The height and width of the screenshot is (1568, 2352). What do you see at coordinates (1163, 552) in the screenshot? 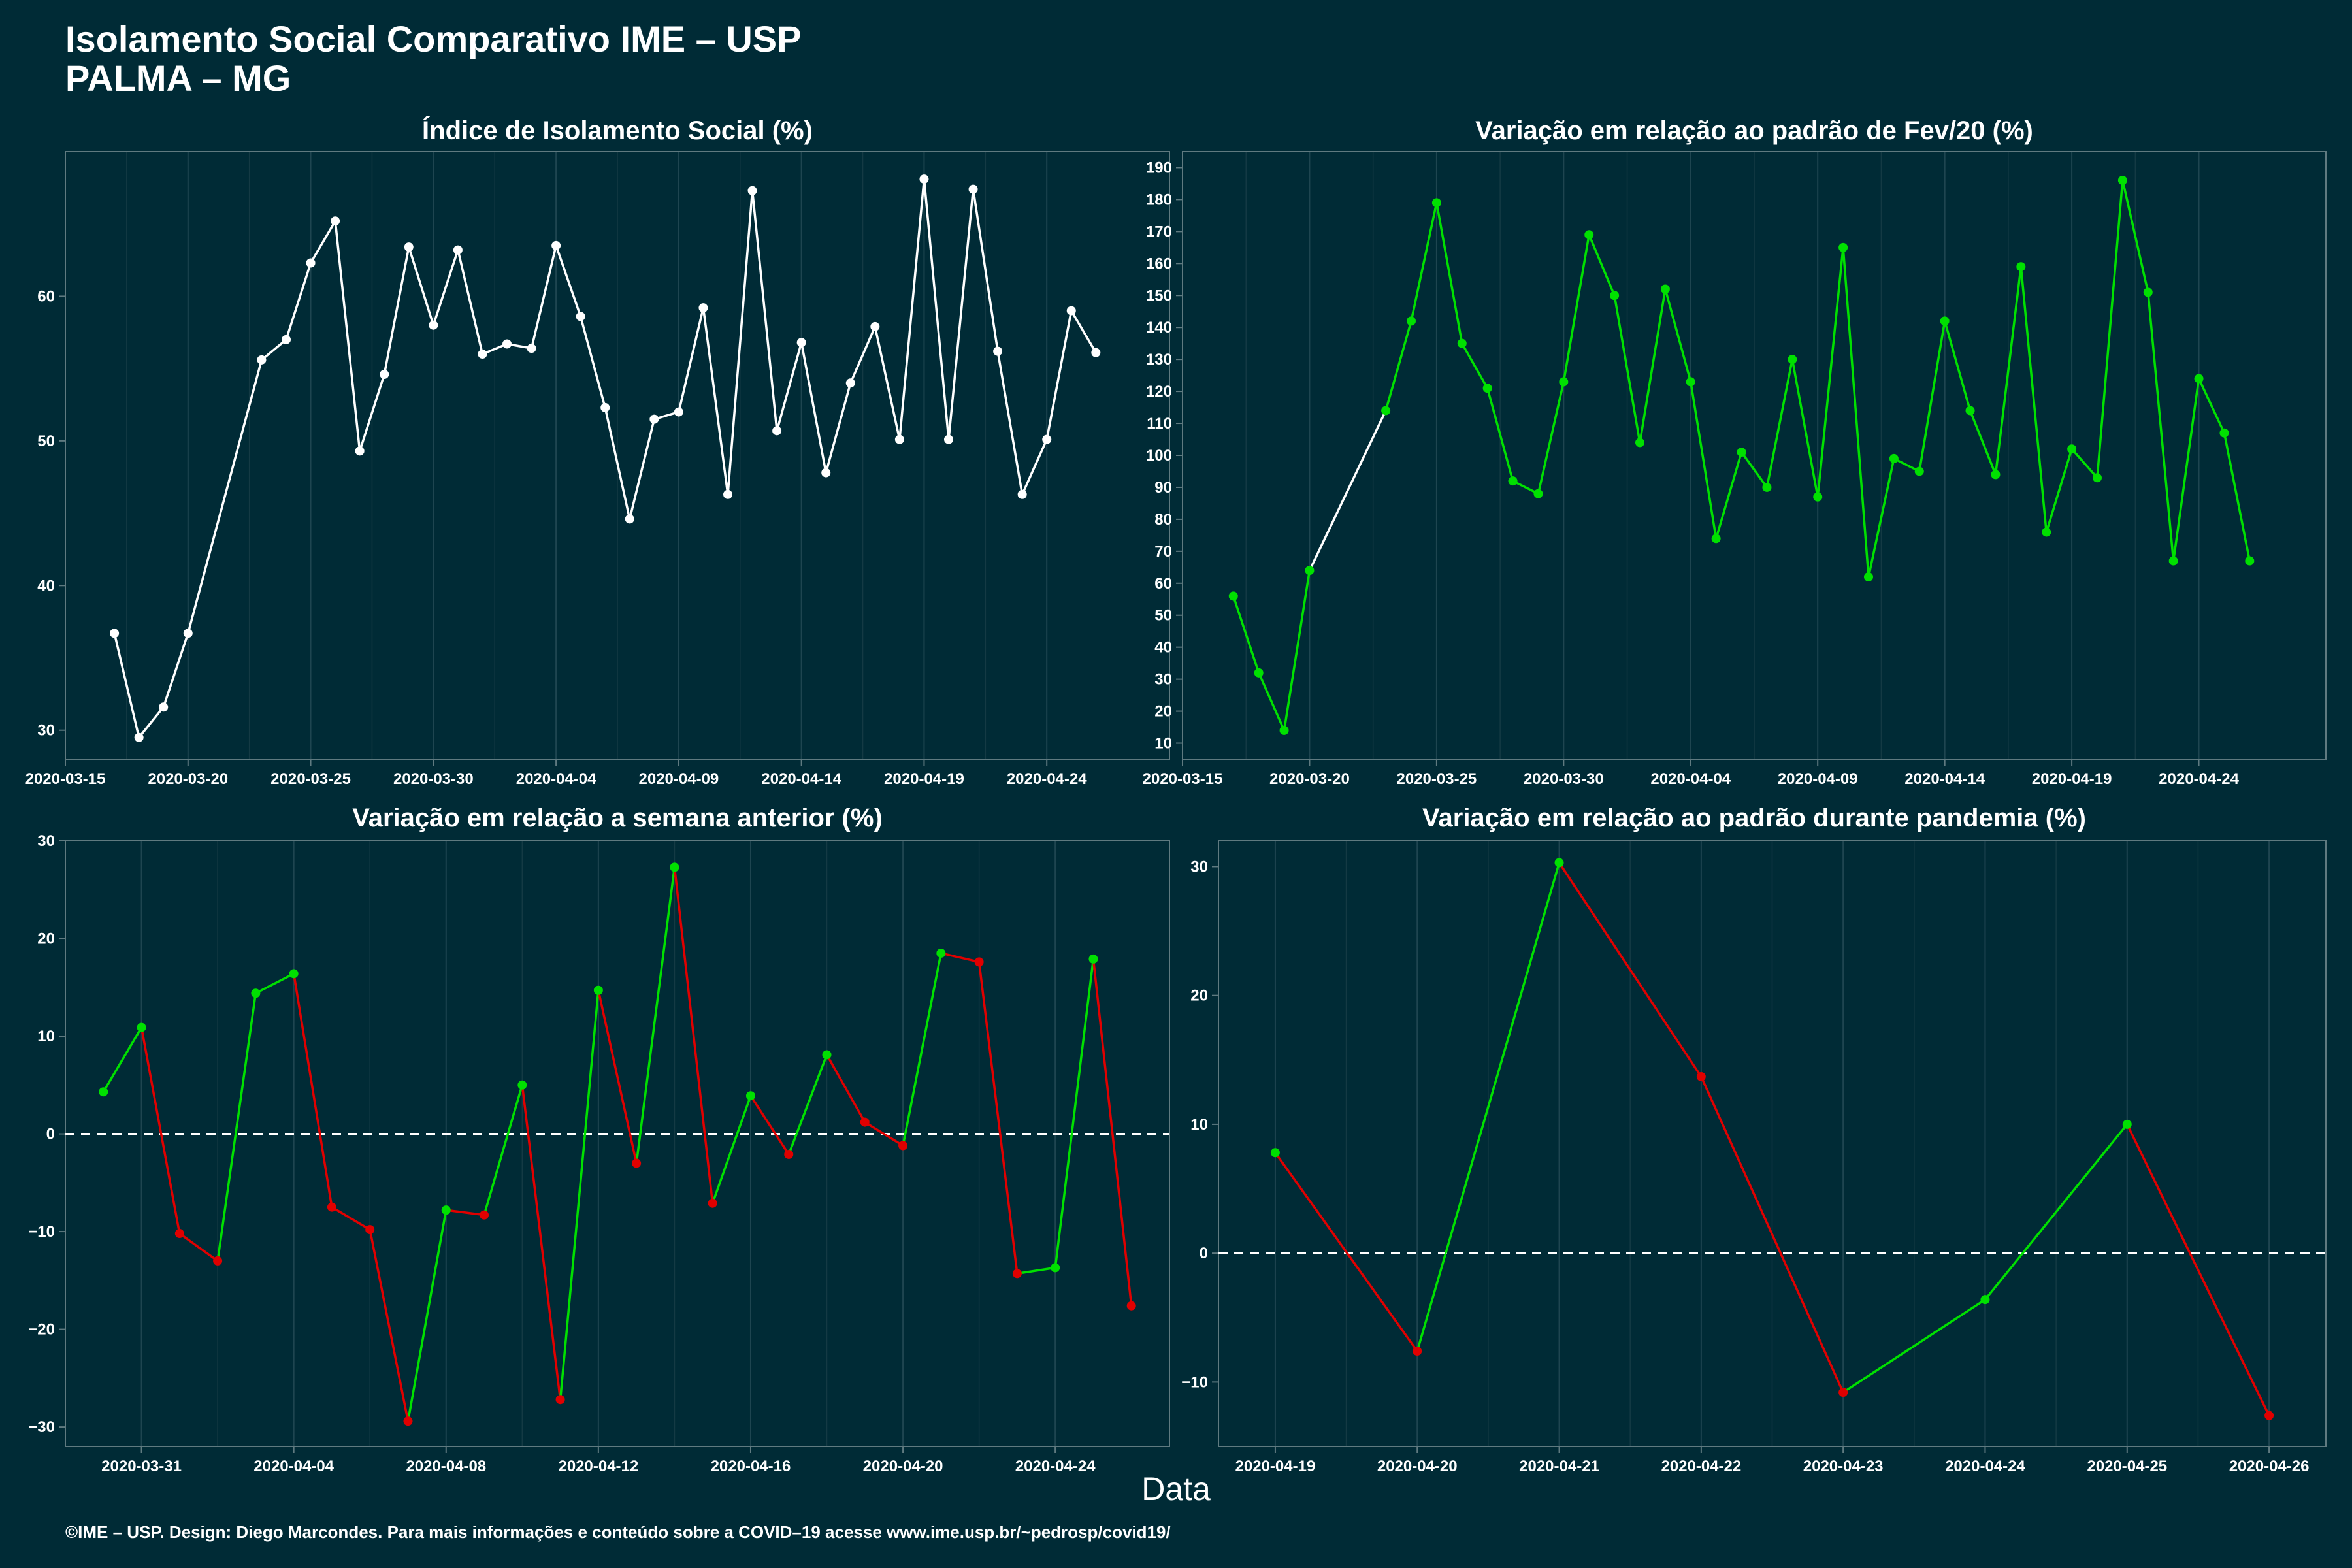
I see `y-tick-label: 70` at bounding box center [1163, 552].